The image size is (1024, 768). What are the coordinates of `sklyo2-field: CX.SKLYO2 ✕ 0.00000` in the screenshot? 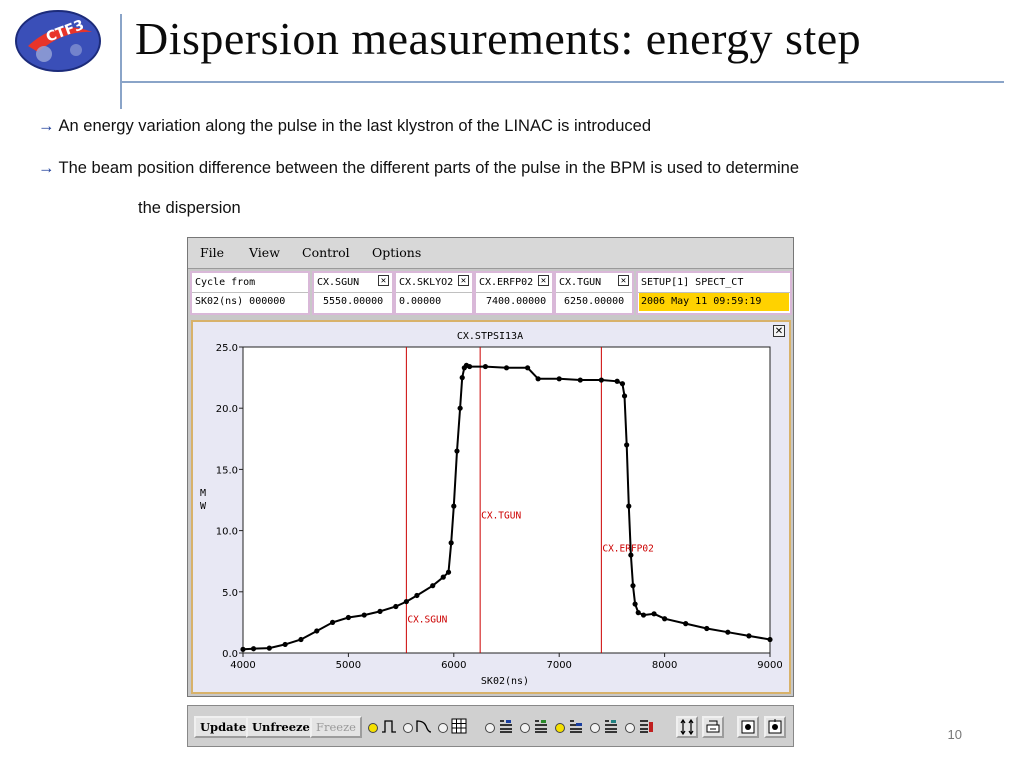 It's located at (434, 293).